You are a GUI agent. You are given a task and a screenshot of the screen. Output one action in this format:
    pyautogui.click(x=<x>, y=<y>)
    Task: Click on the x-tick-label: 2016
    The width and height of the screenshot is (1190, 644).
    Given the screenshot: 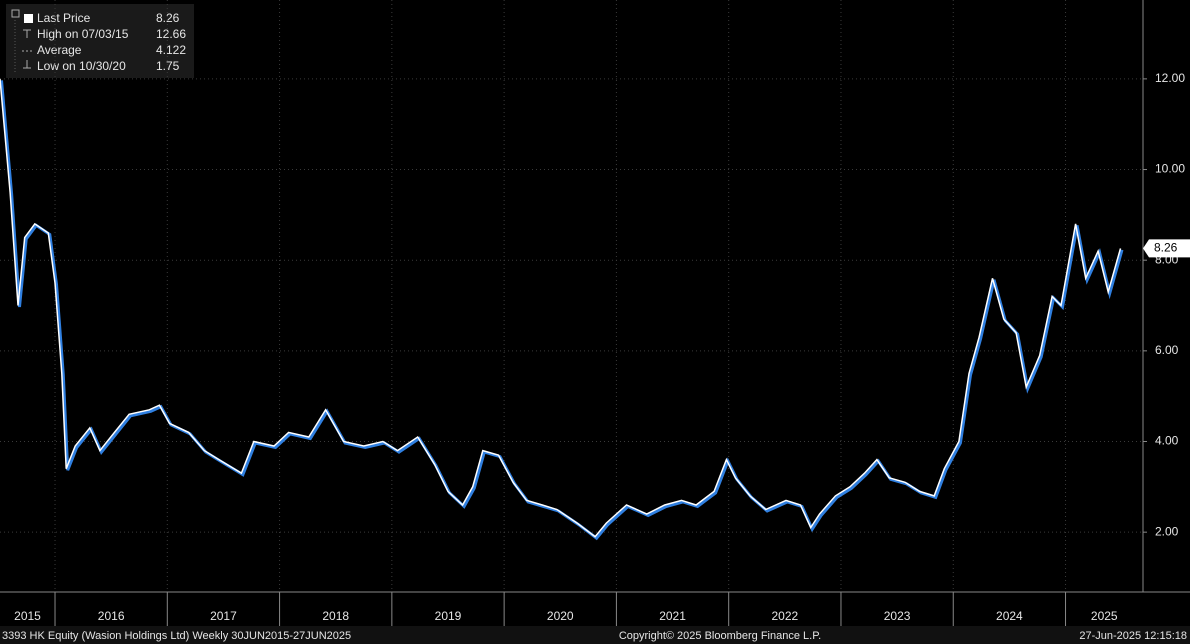 What is the action you would take?
    pyautogui.click(x=111, y=616)
    